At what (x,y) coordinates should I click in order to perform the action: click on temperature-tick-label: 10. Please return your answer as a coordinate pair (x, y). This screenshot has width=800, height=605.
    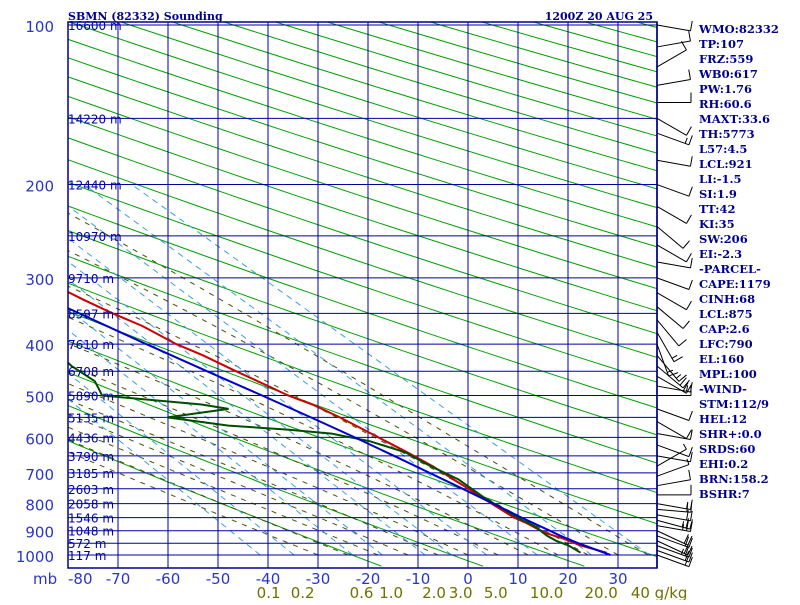
    Looking at the image, I should click on (517, 579).